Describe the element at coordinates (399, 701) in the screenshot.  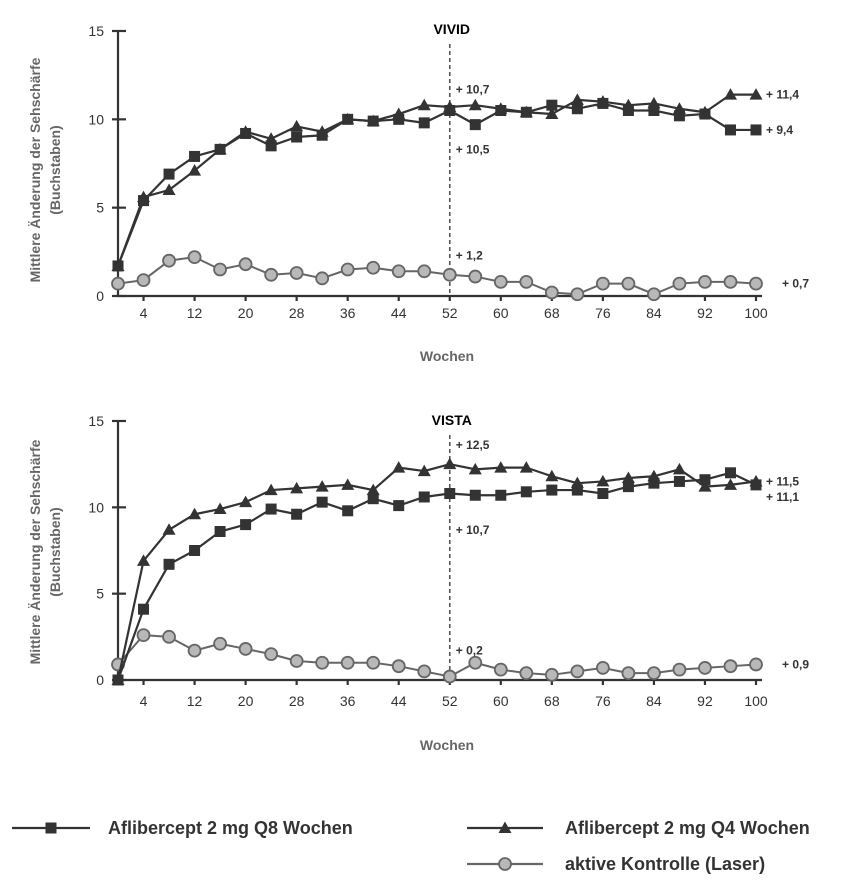
I see `x-tick-label: 44` at that location.